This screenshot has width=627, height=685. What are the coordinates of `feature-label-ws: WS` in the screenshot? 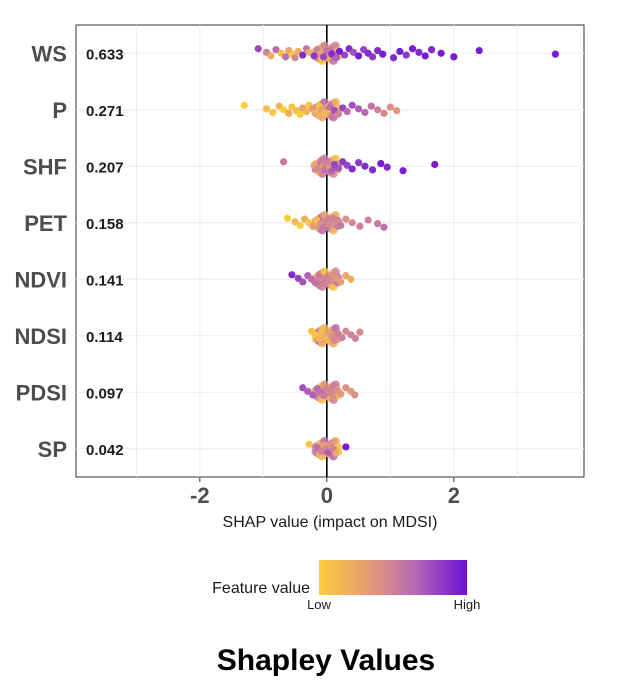 It's located at (49, 53).